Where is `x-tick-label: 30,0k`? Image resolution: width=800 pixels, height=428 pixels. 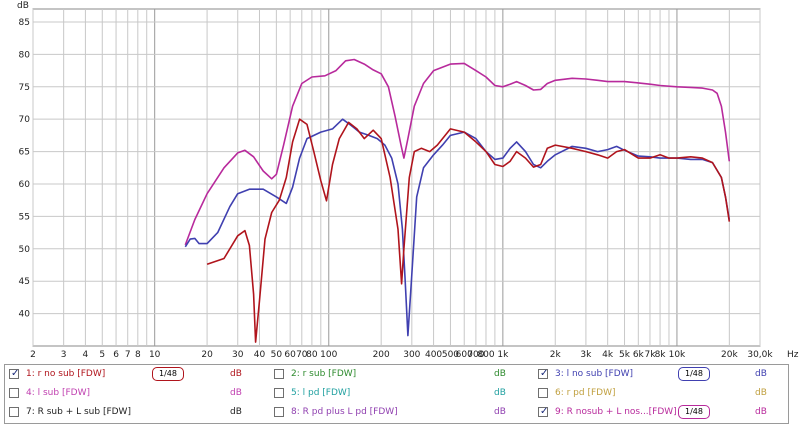
x-tick-label: 30,0k is located at coordinates (760, 355).